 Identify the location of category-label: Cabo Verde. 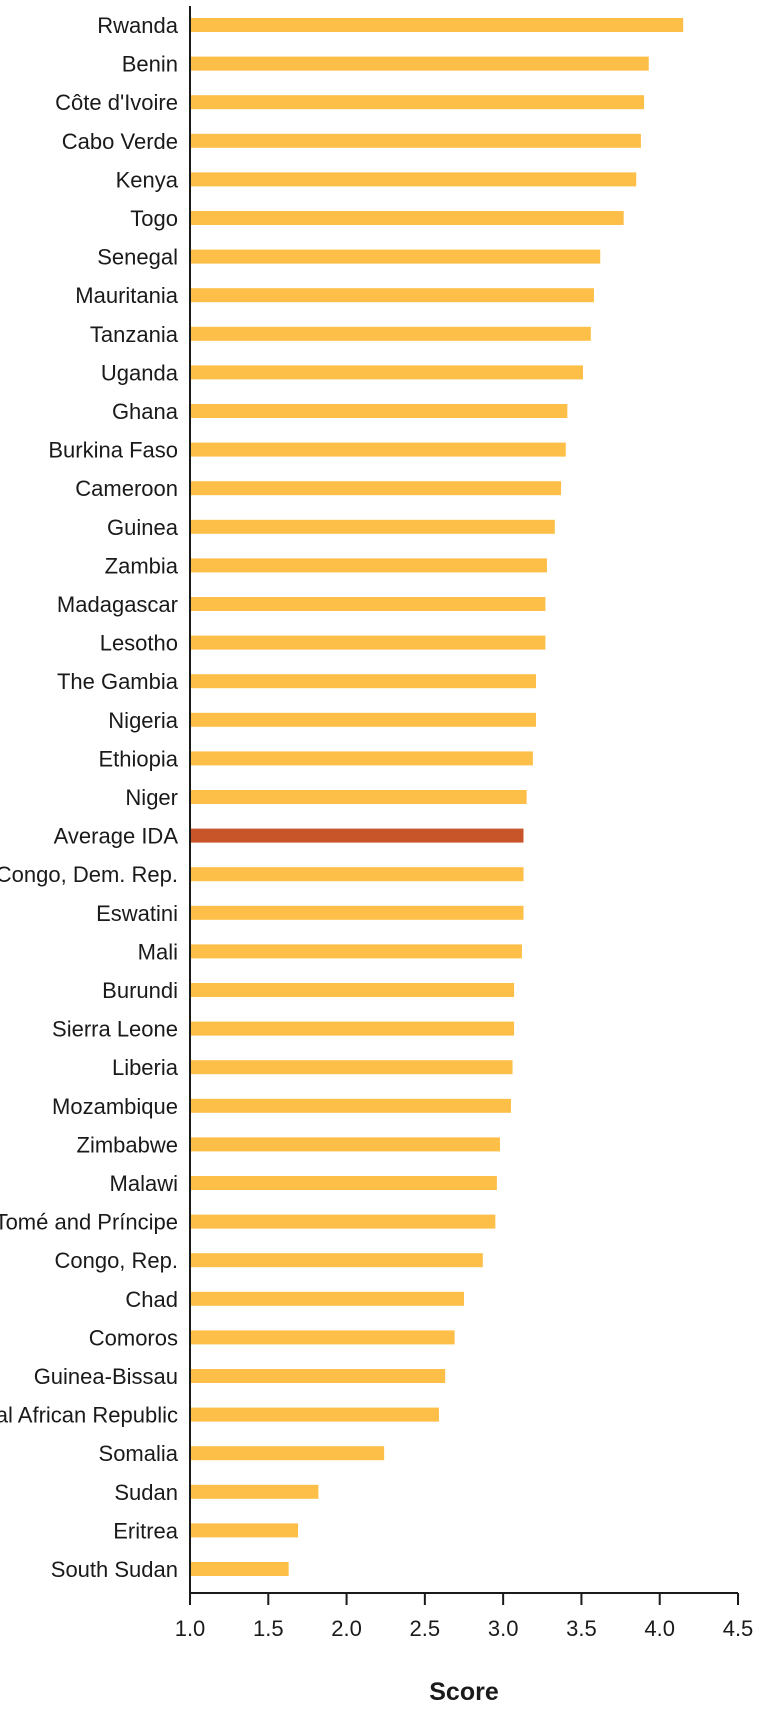
(120, 141).